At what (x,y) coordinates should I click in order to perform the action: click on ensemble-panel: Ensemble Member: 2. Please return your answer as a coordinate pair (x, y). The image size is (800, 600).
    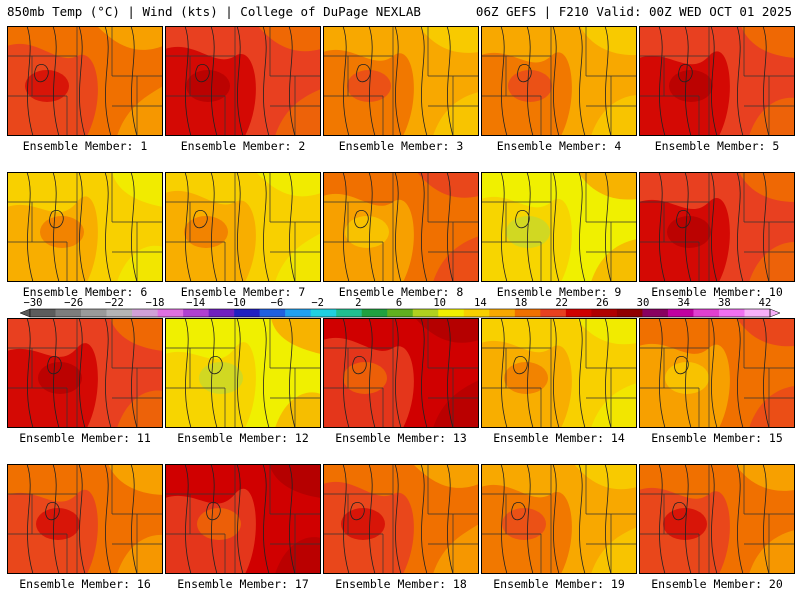
    Looking at the image, I should click on (243, 89).